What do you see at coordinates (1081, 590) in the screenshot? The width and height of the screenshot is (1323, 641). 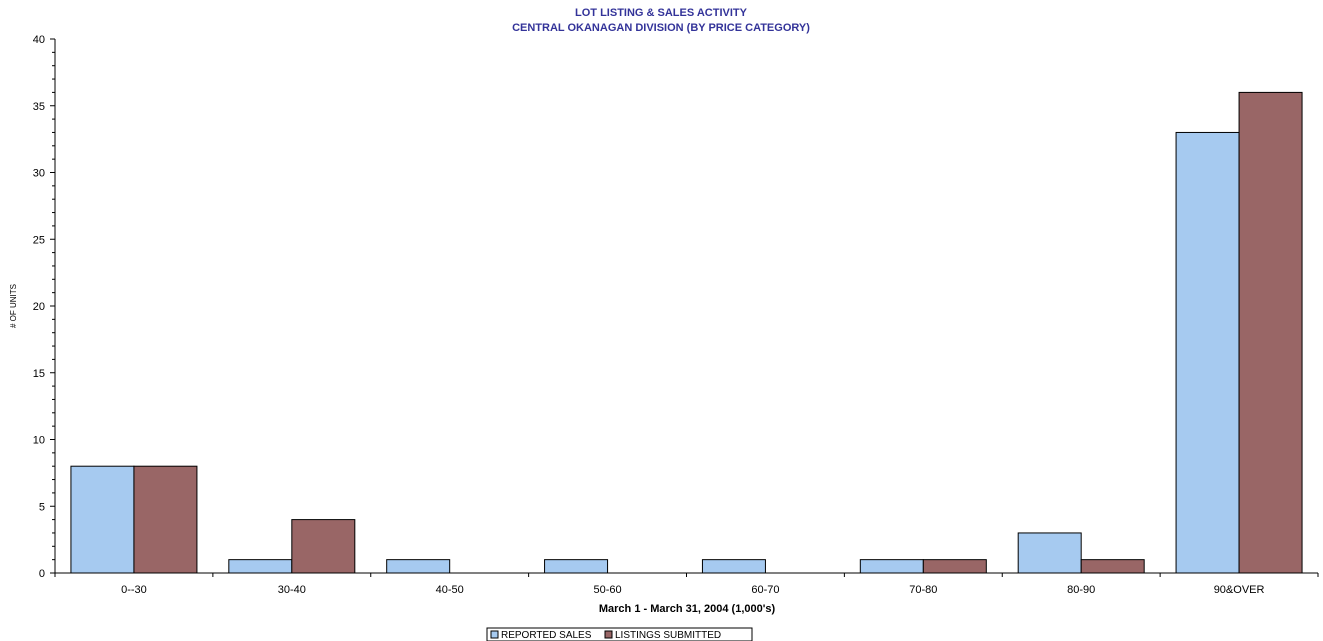 I see `x-tick-label: 80-90` at bounding box center [1081, 590].